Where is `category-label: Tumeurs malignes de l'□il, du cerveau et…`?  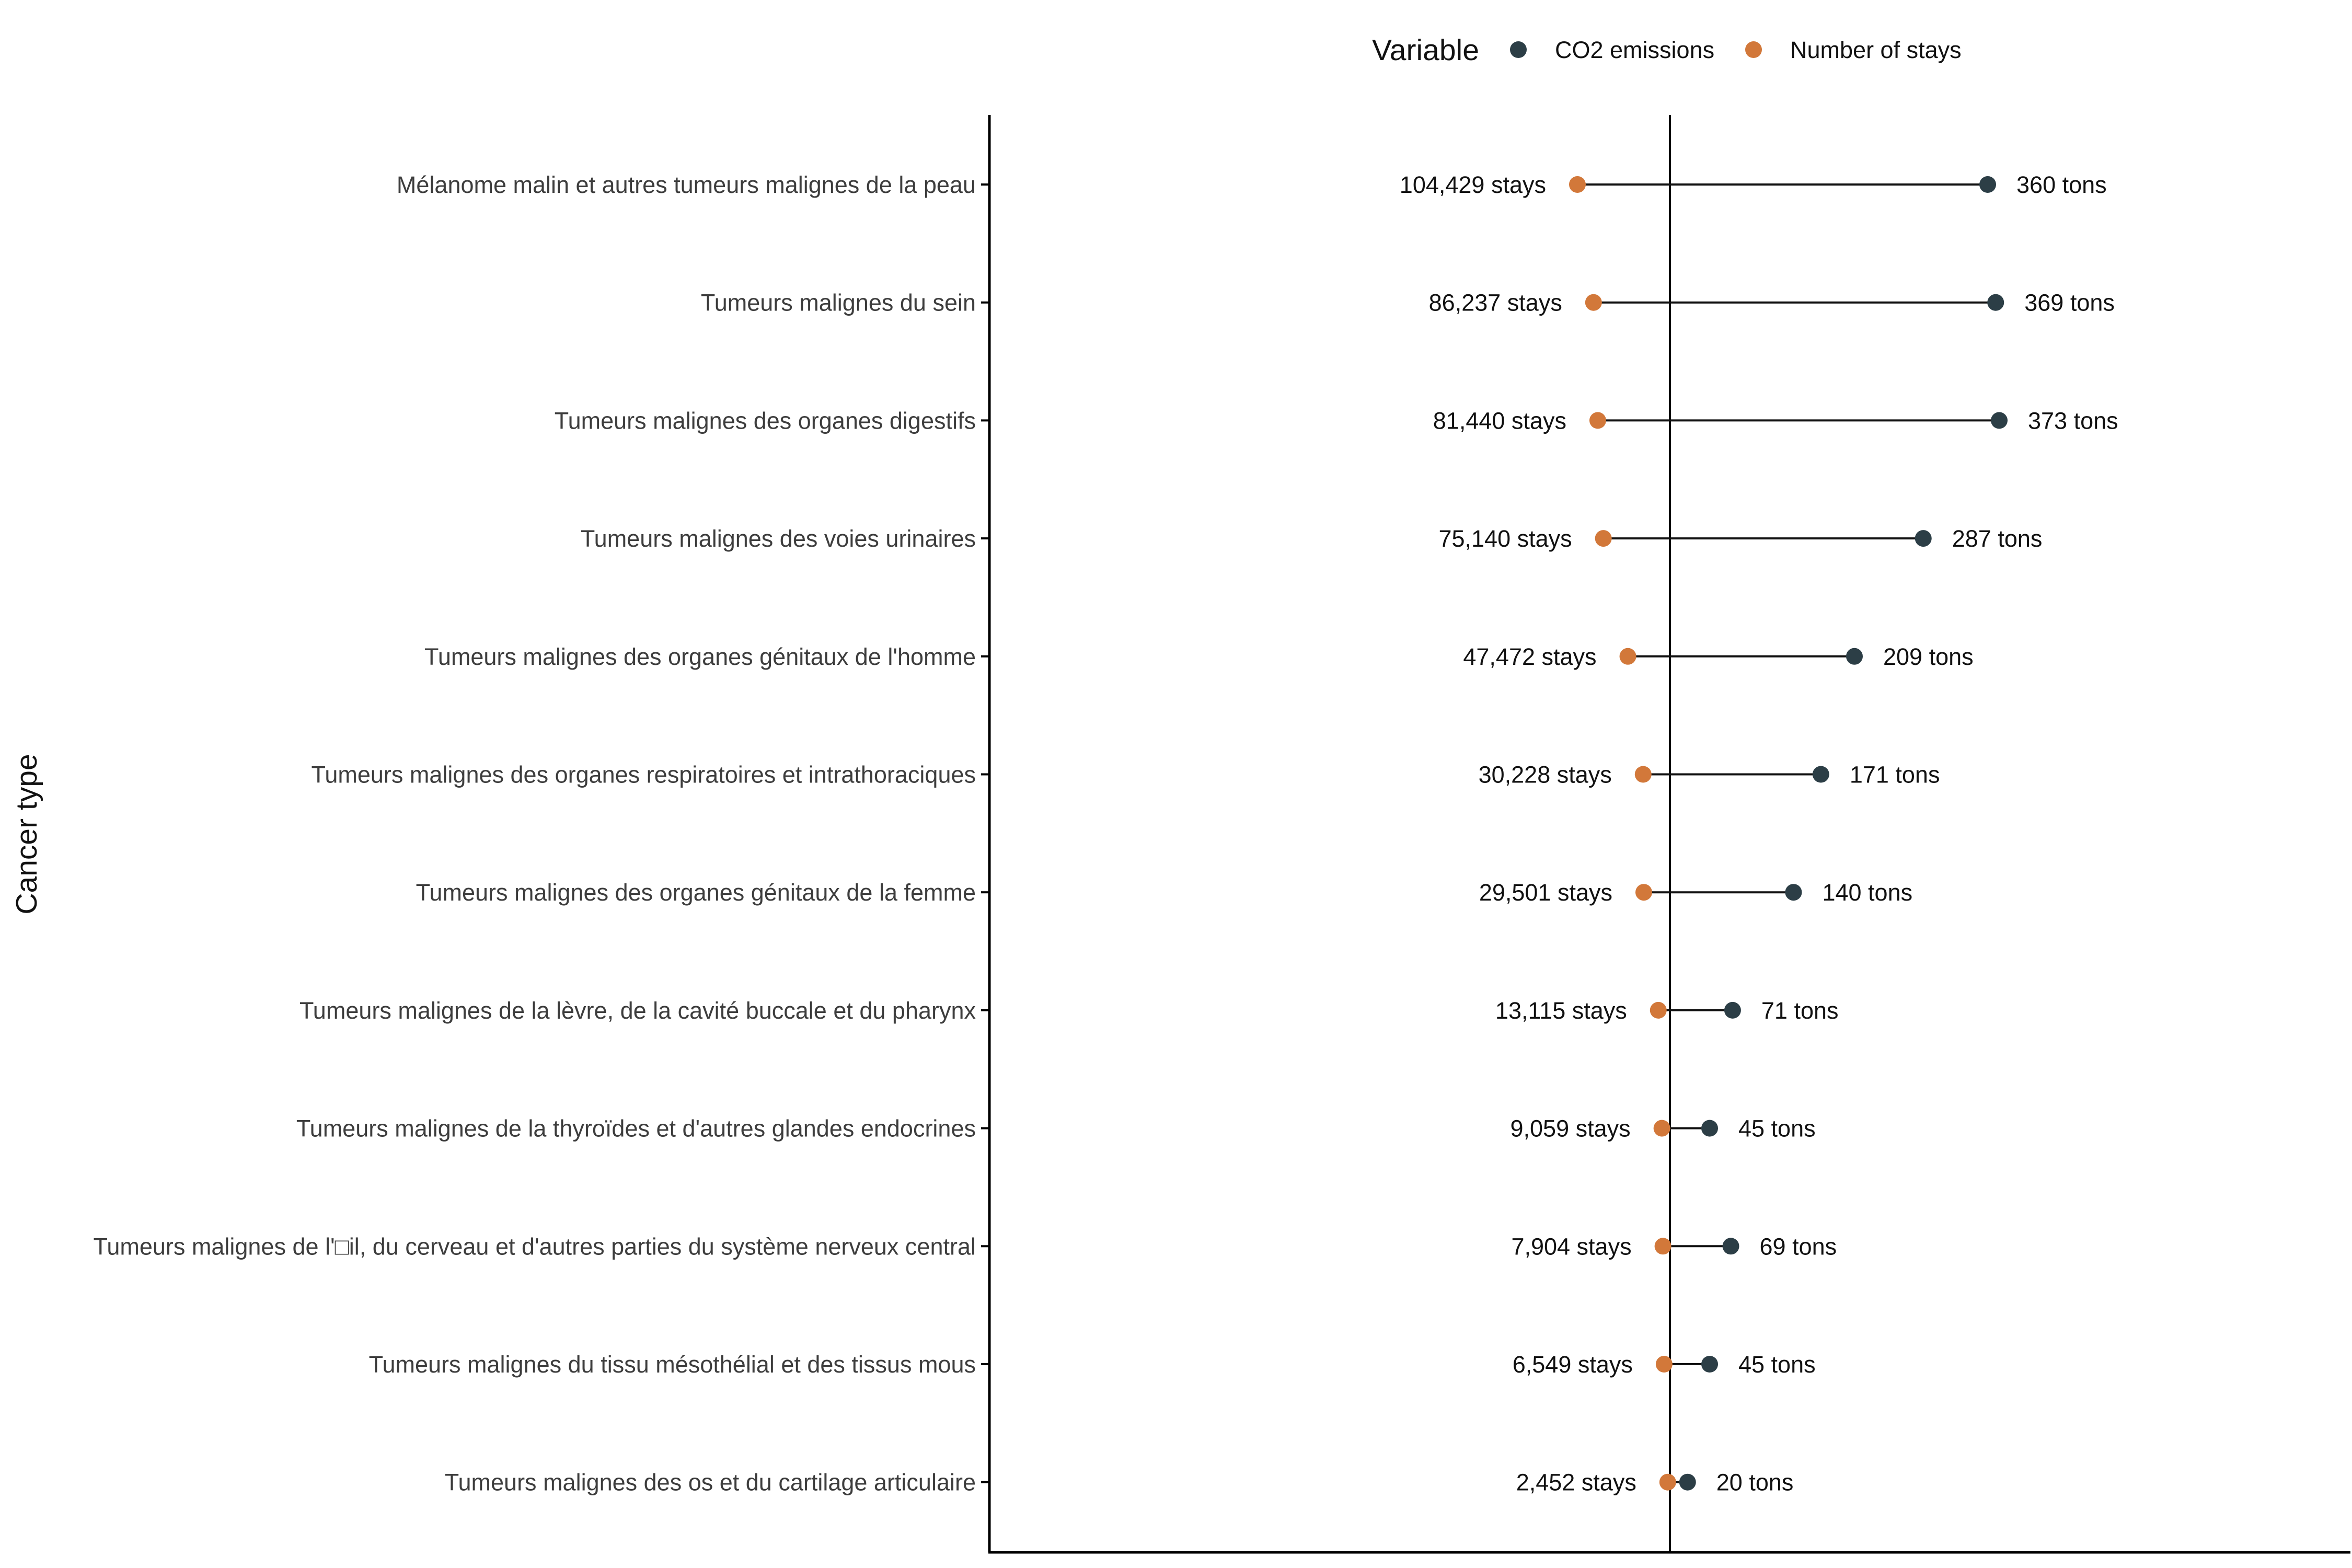
category-label: Tumeurs malignes de l'□il, du cerveau et… is located at coordinates (535, 1246).